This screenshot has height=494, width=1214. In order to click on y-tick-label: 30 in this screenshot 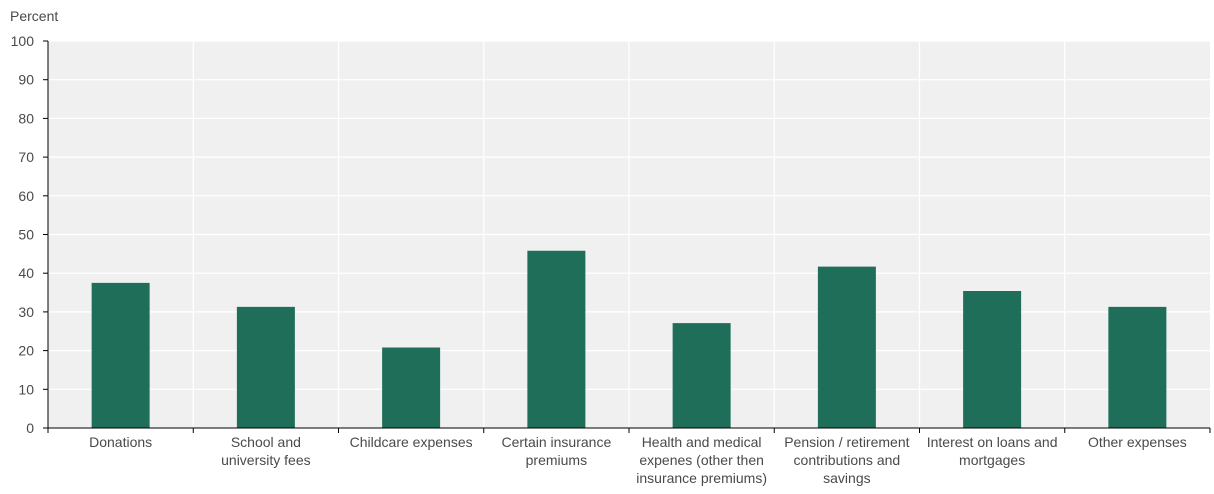, I will do `click(26, 312)`.